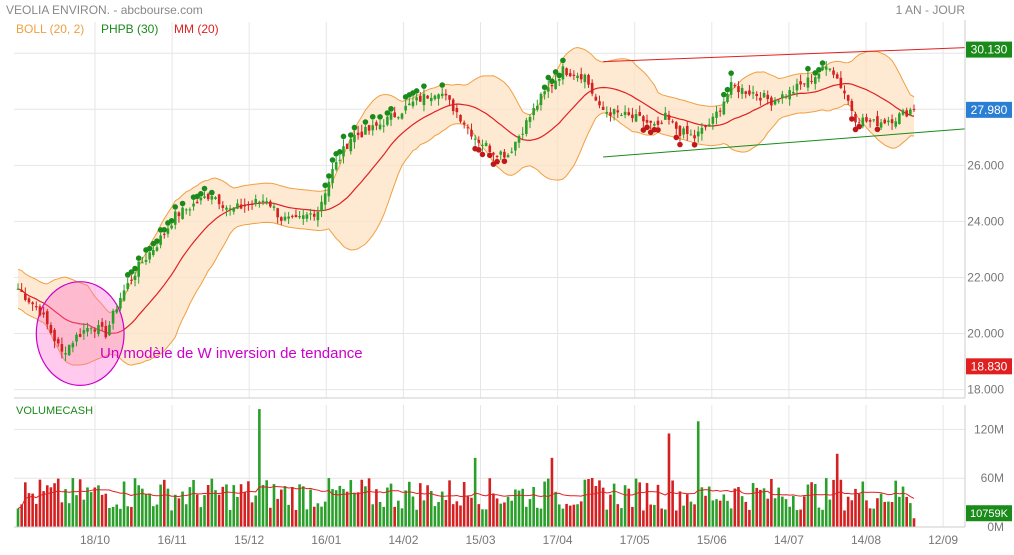 The height and width of the screenshot is (555, 1014). Describe the element at coordinates (104, 10) in the screenshot. I see `chart-title: VEOLIA ENVIRON. - abcbourse.com` at that location.